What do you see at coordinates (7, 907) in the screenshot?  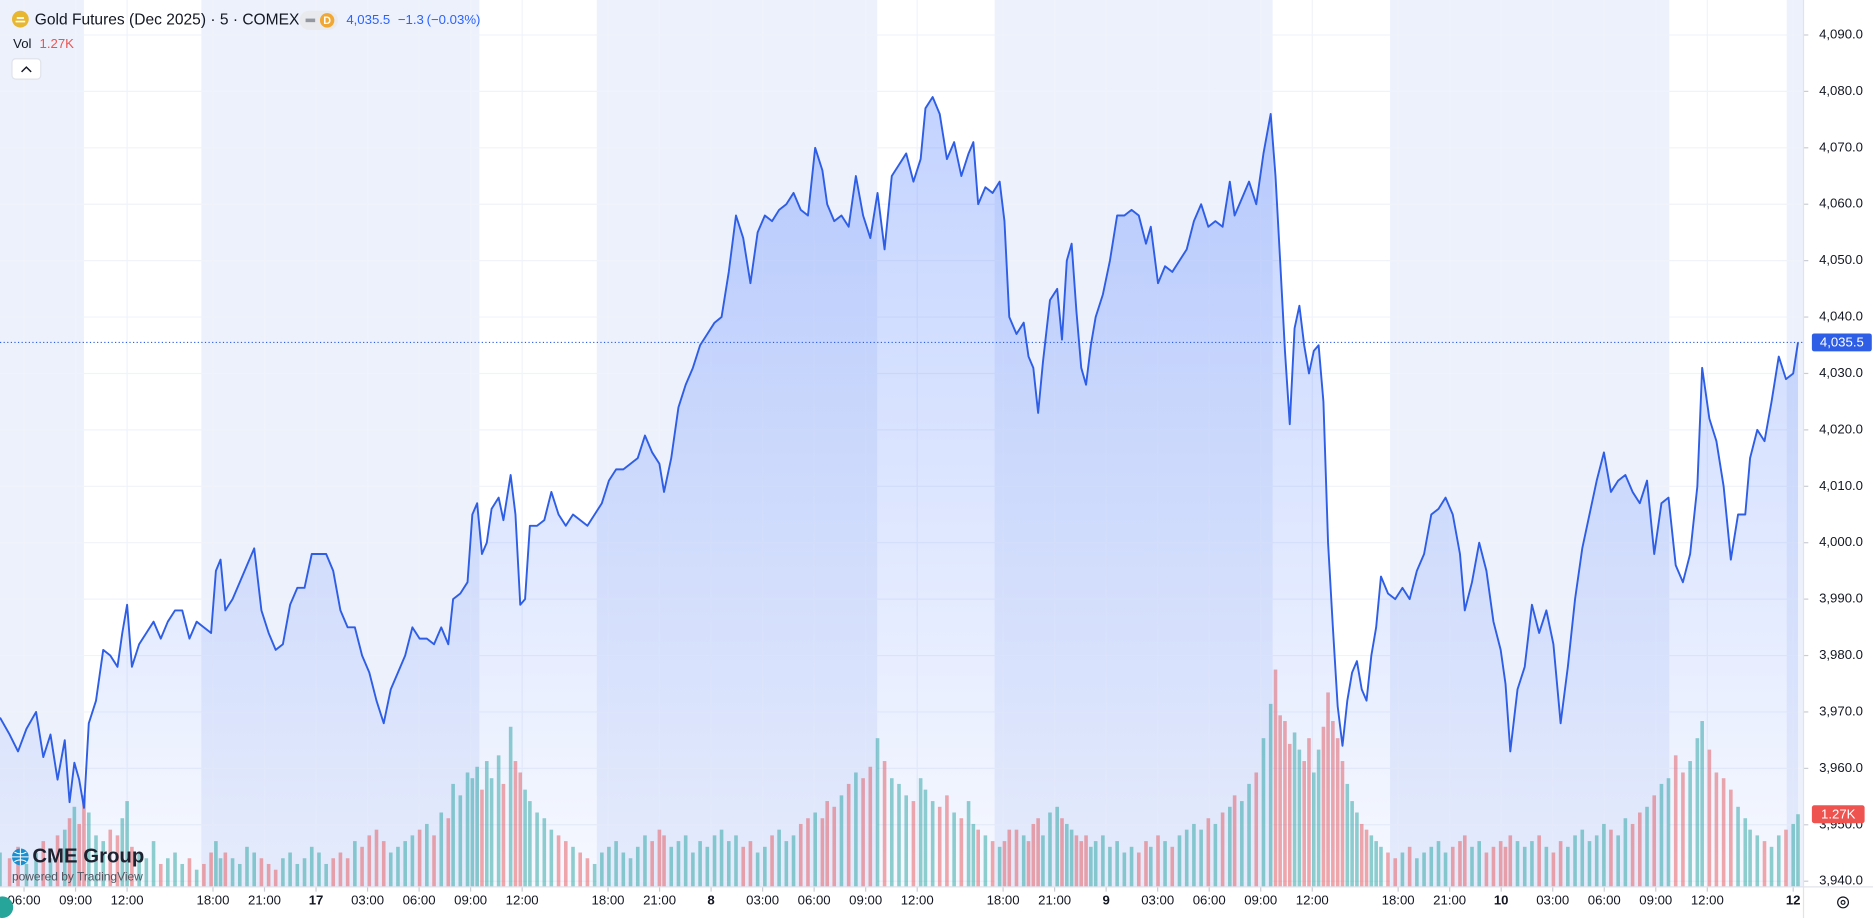 I see `corner-badge` at bounding box center [7, 907].